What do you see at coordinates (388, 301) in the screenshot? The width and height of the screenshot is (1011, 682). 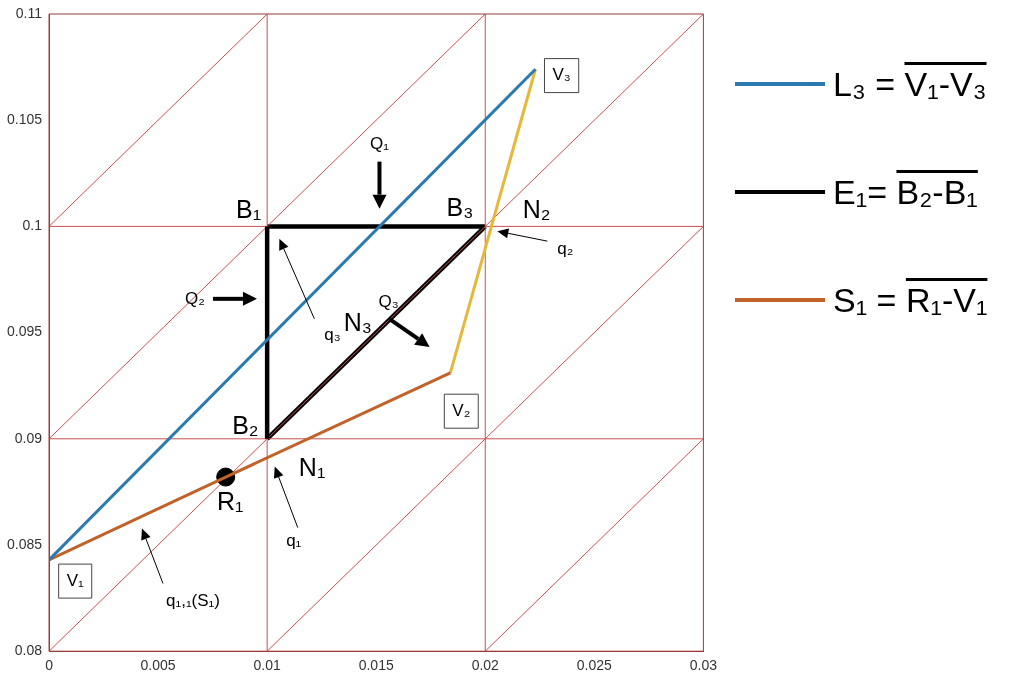 I see `annotation: Q₃` at bounding box center [388, 301].